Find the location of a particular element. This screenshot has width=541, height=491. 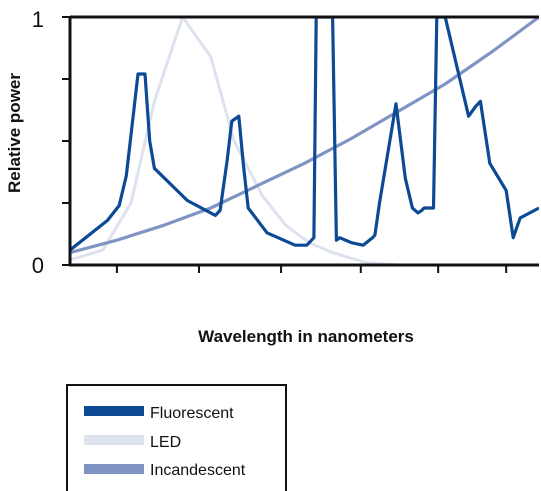

legend-swatch-fluorescent is located at coordinates (114, 411).